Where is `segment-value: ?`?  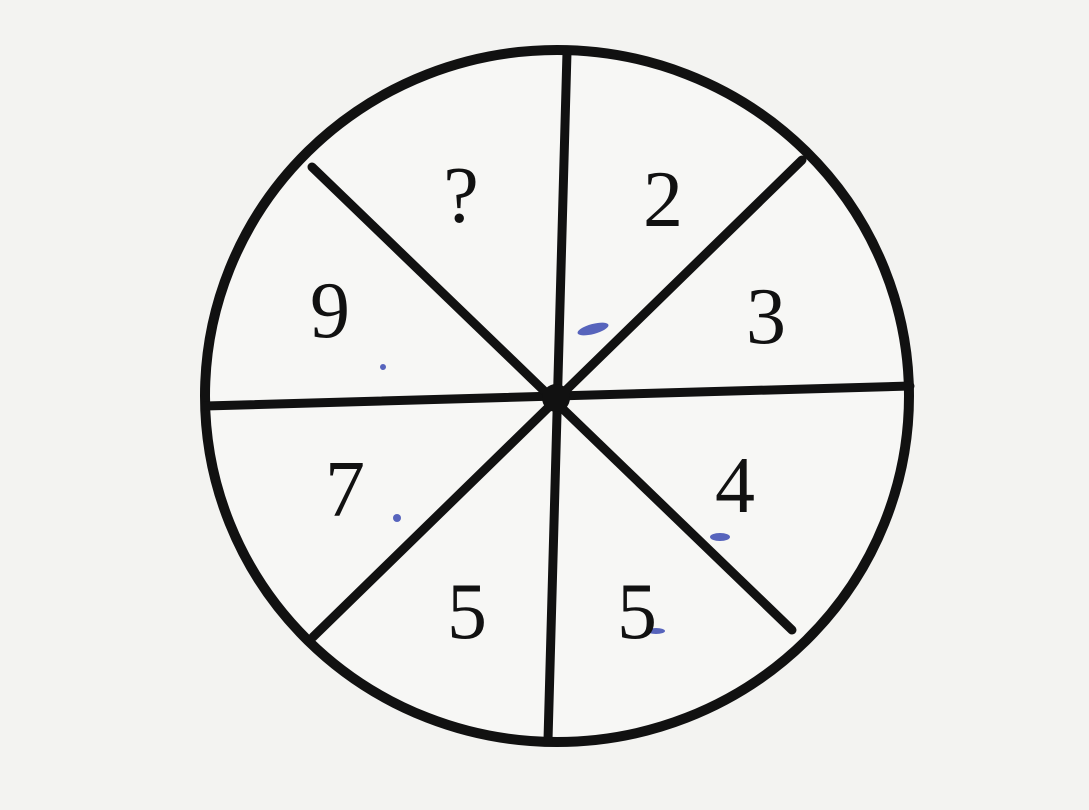 segment-value: ? is located at coordinates (461, 196).